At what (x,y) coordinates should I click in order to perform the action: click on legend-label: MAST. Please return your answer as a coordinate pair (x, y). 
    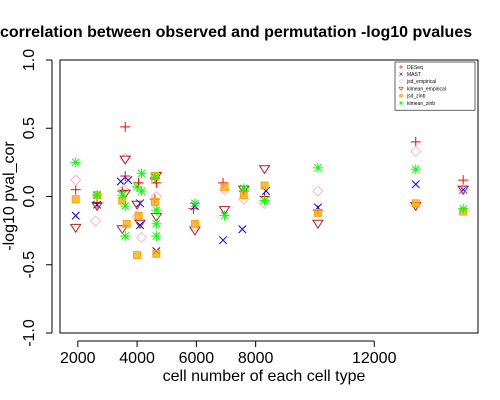
    Looking at the image, I should click on (414, 75).